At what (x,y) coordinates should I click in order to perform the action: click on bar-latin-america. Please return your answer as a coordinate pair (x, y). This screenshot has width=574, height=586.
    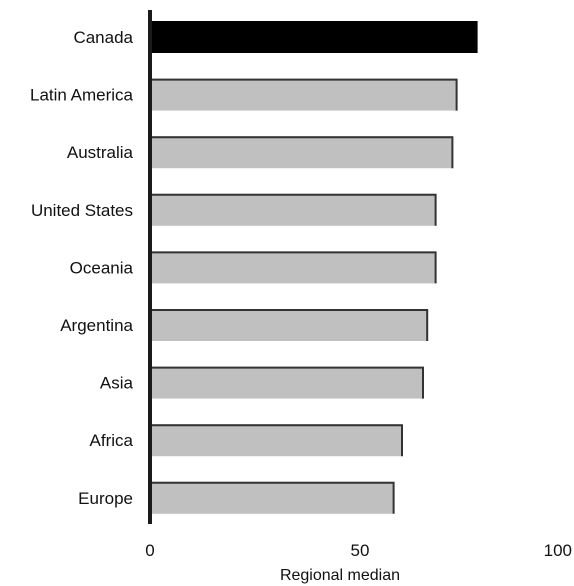
    Looking at the image, I should click on (303, 94).